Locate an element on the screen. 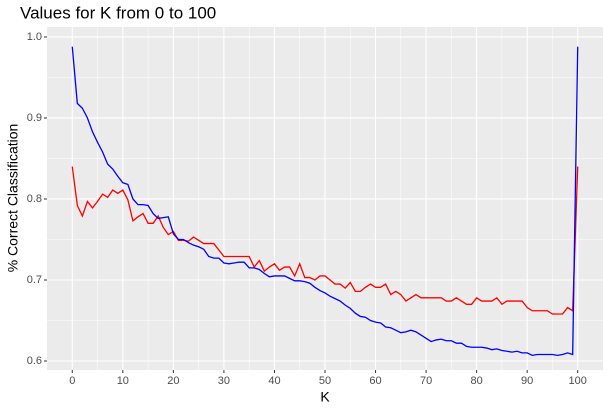  y-tick-label: 0.7 is located at coordinates (34, 280).